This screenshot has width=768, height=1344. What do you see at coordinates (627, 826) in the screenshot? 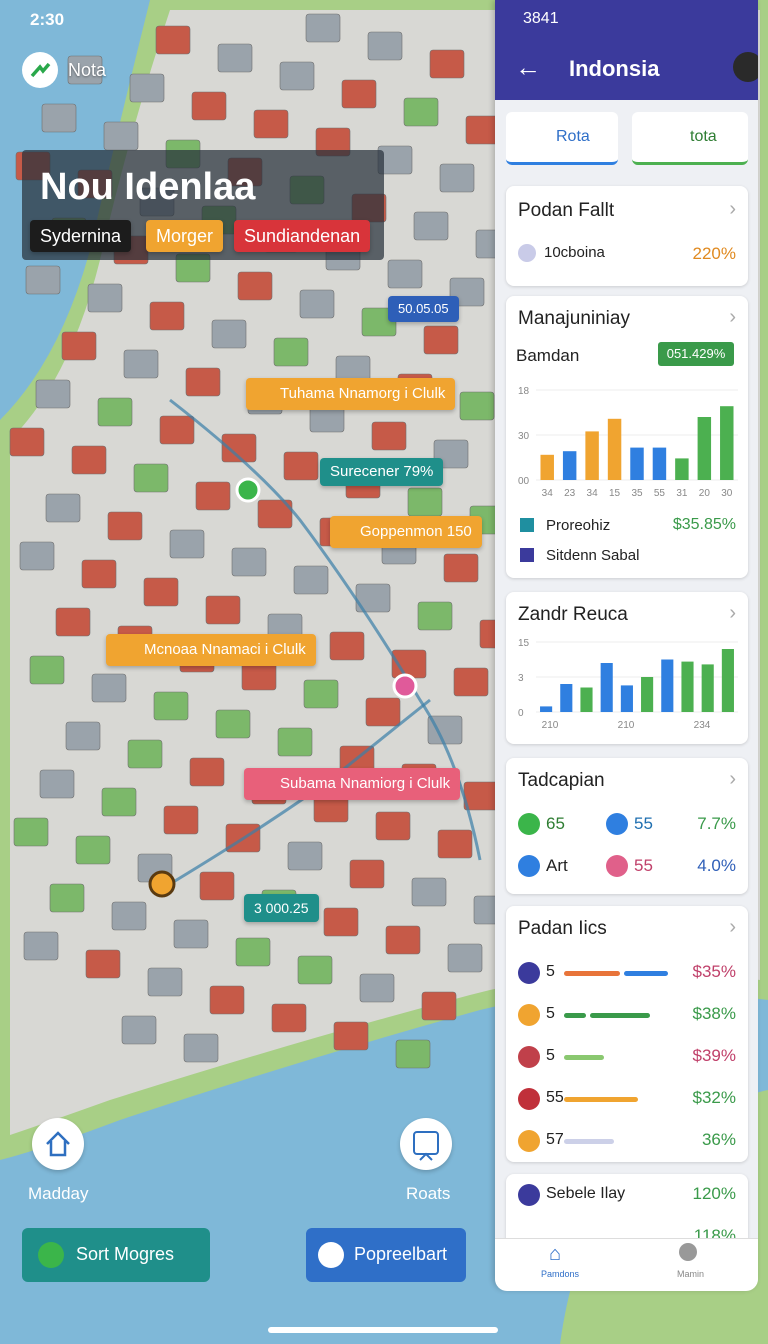
I see `card: Tadcapian › 65 55 7.7% Art 55 4.0%` at bounding box center [627, 826].